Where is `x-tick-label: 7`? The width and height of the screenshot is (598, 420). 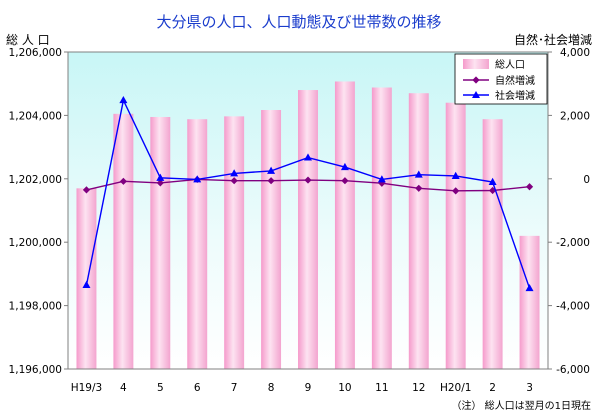
x-tick-label: 7 is located at coordinates (234, 388).